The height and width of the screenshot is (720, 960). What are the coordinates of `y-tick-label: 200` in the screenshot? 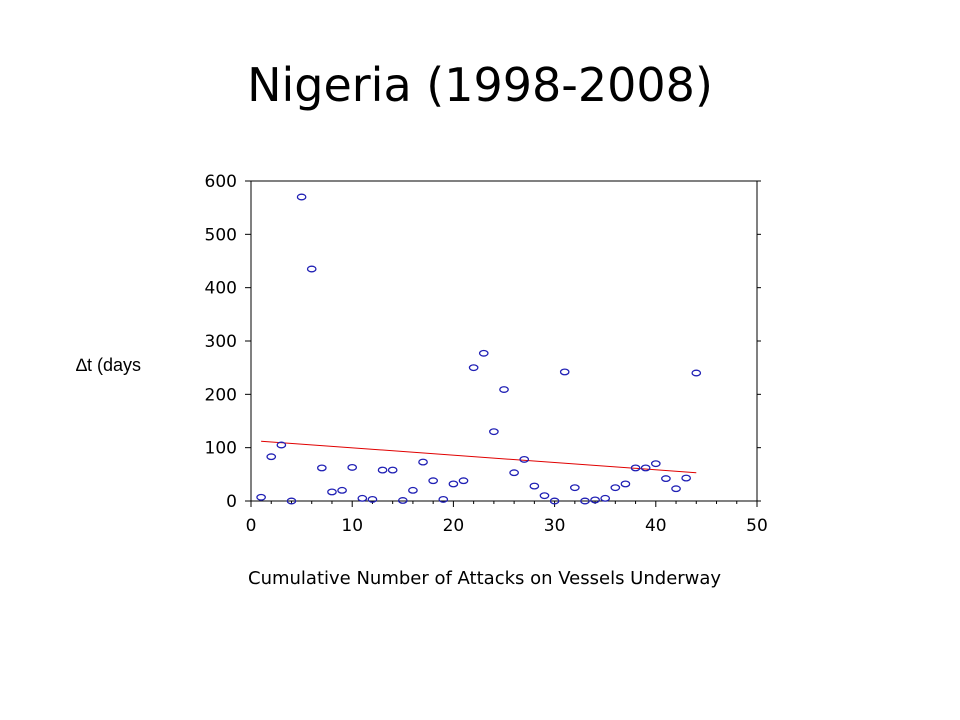 It's located at (221, 395).